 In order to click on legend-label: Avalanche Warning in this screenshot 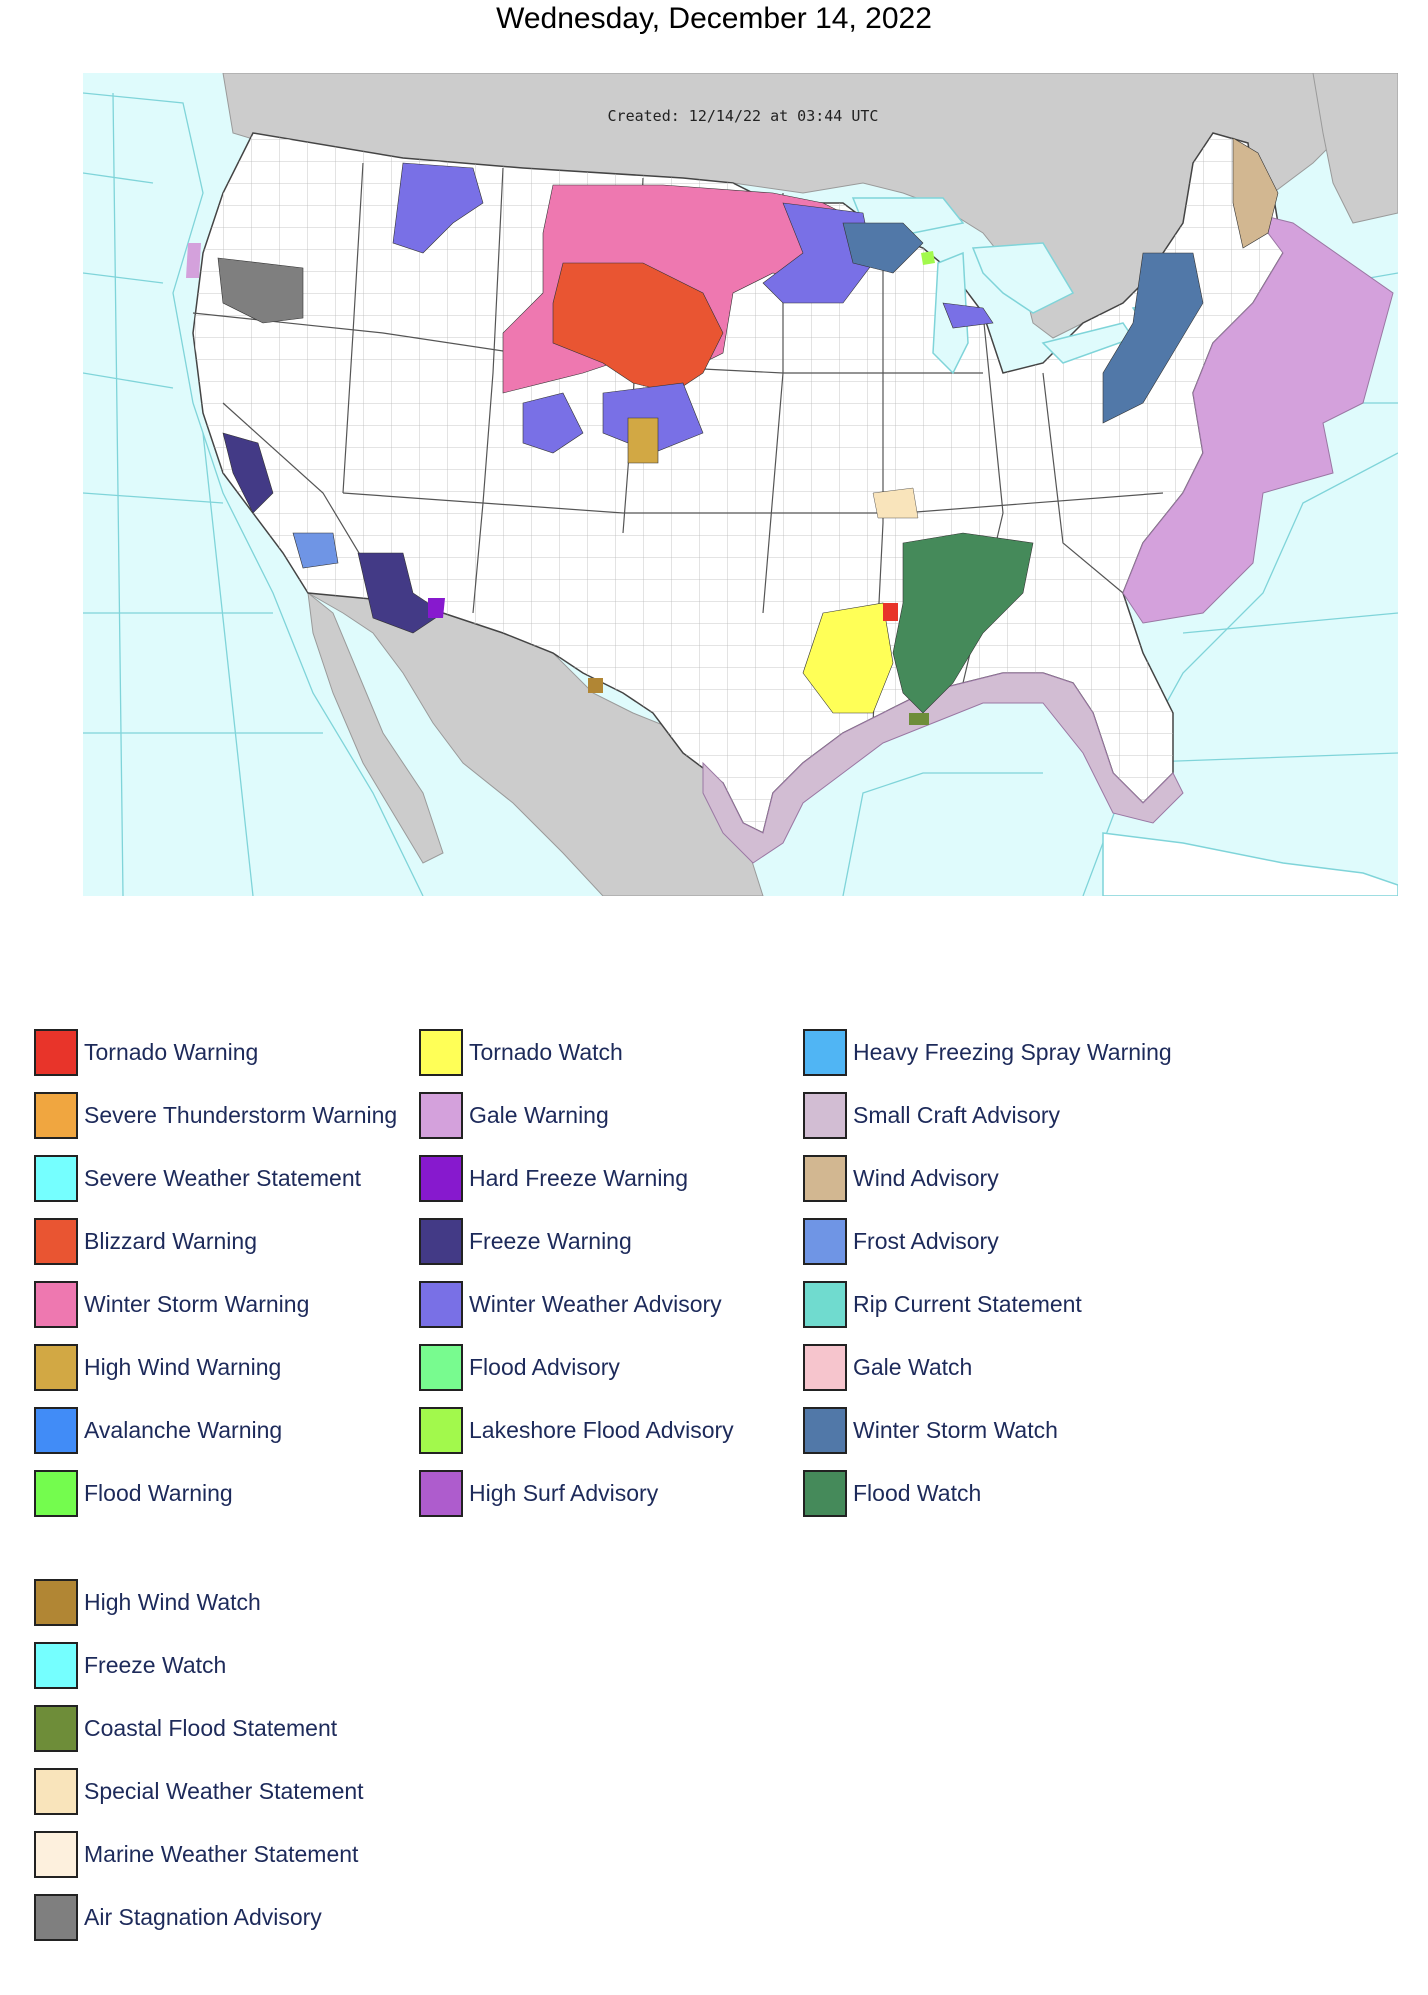, I will do `click(183, 1429)`.